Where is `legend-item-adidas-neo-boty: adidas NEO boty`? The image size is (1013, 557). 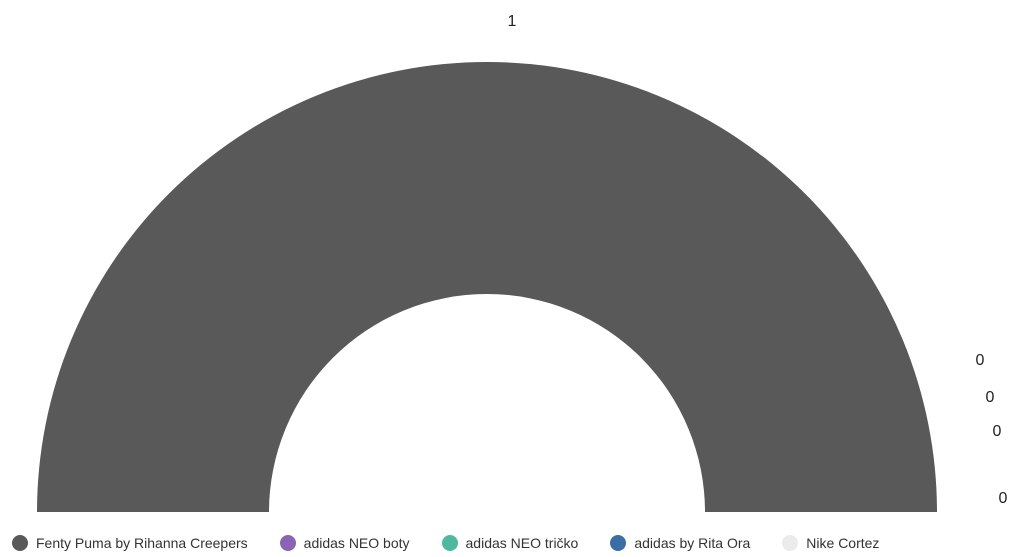 legend-item-adidas-neo-boty: adidas NEO boty is located at coordinates (344, 543).